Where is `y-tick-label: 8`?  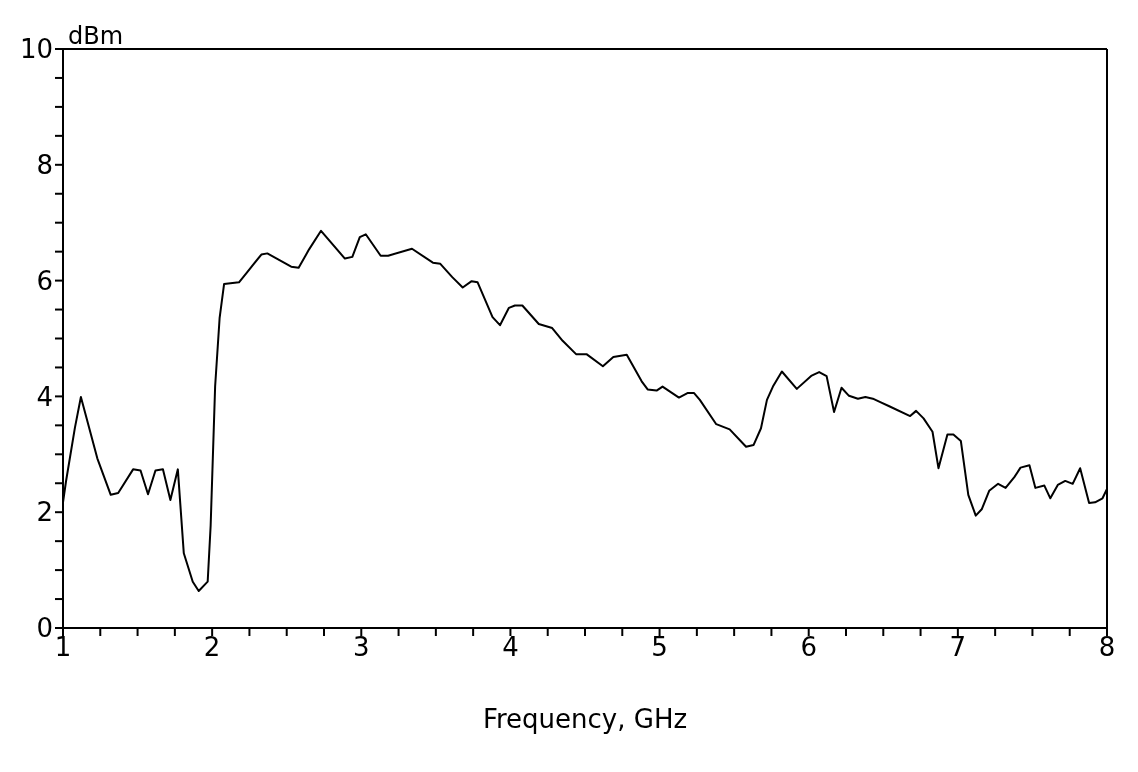
y-tick-label: 8 is located at coordinates (44, 165).